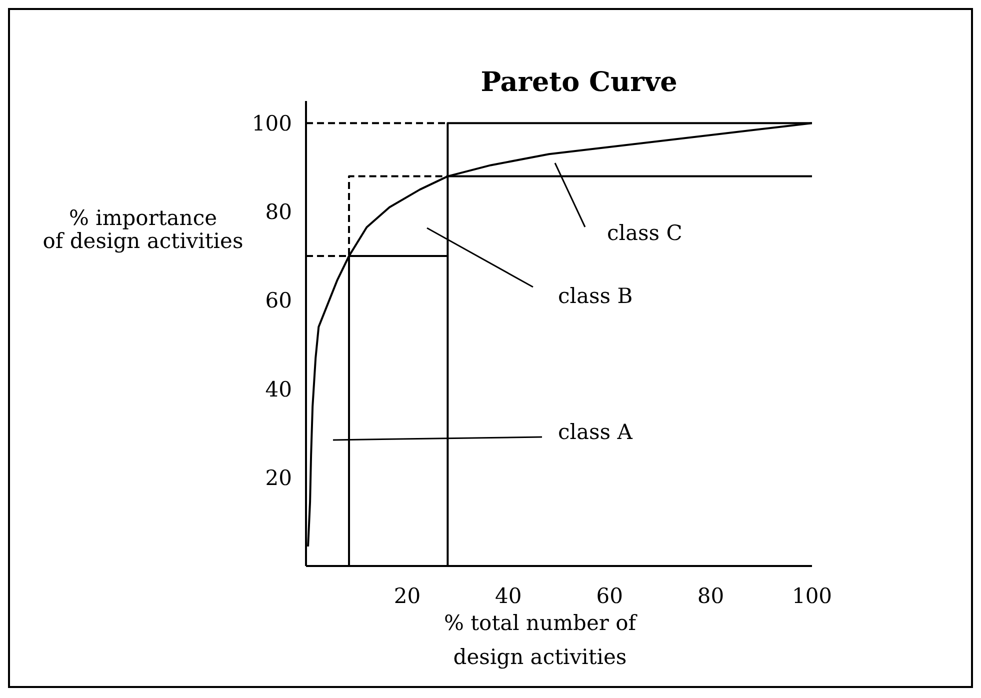  Describe the element at coordinates (579, 83) in the screenshot. I see `chart-title: Pareto Curve` at that location.